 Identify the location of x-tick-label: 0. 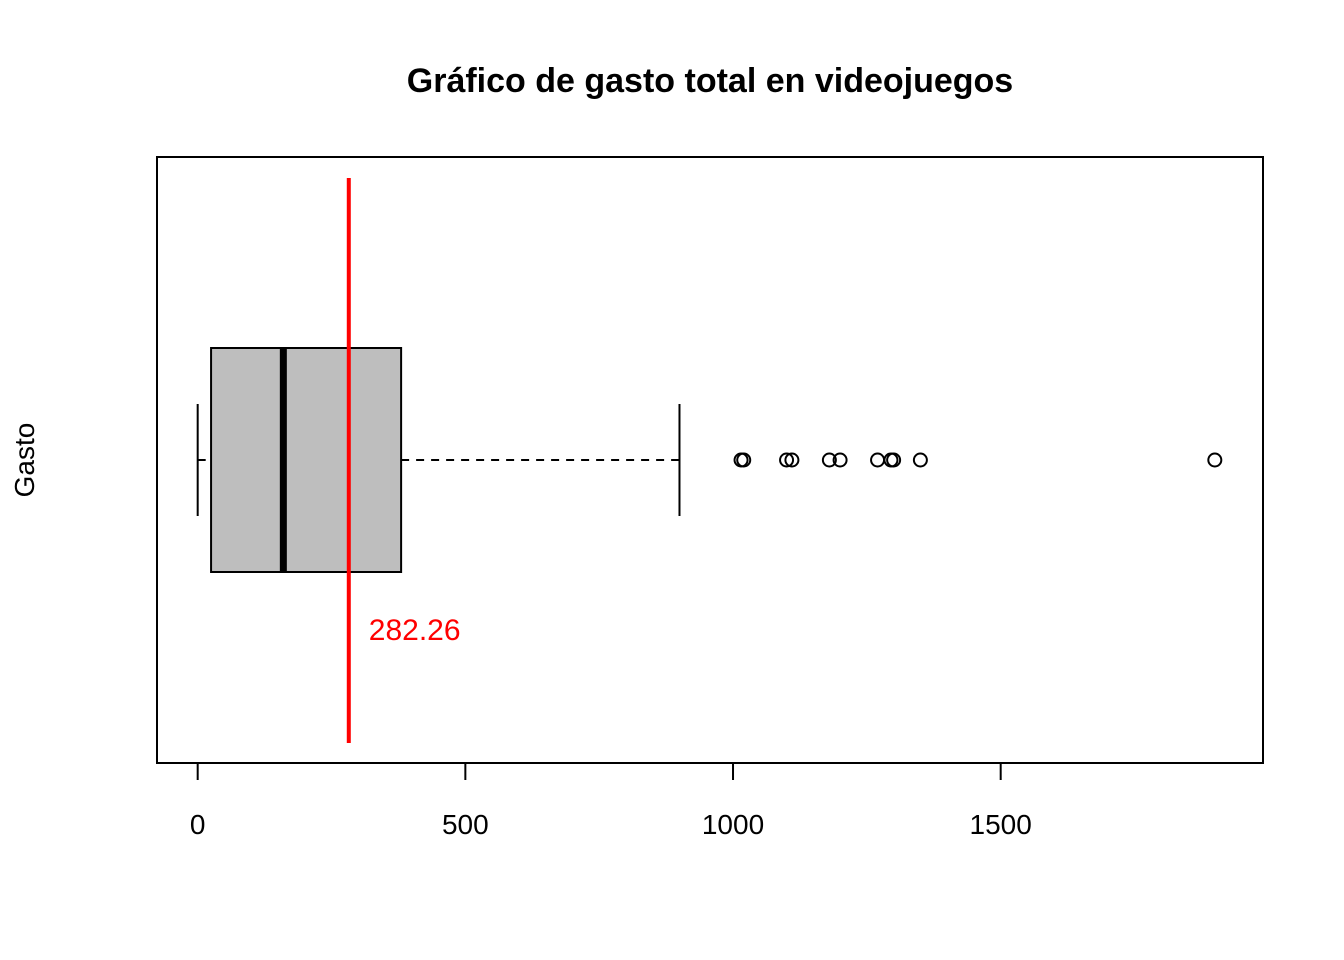
(198, 824).